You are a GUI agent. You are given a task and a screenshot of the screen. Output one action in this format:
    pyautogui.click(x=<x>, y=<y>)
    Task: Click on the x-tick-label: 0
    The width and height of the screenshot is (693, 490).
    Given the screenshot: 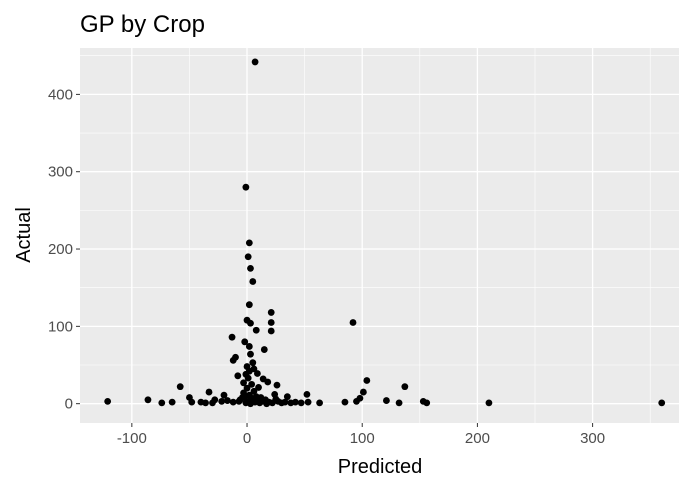 What is the action you would take?
    pyautogui.click(x=247, y=438)
    